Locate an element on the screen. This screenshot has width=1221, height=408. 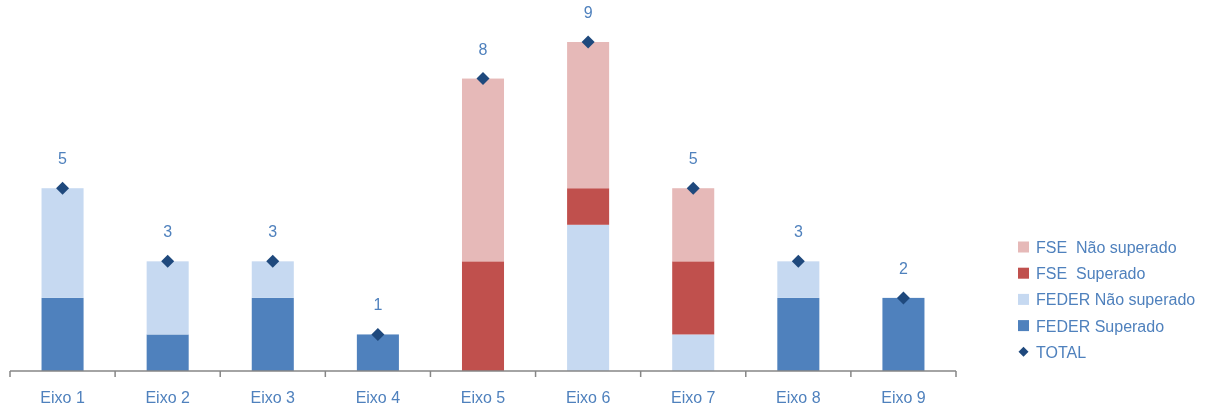
x-tick-label: Eixo 7 is located at coordinates (693, 397).